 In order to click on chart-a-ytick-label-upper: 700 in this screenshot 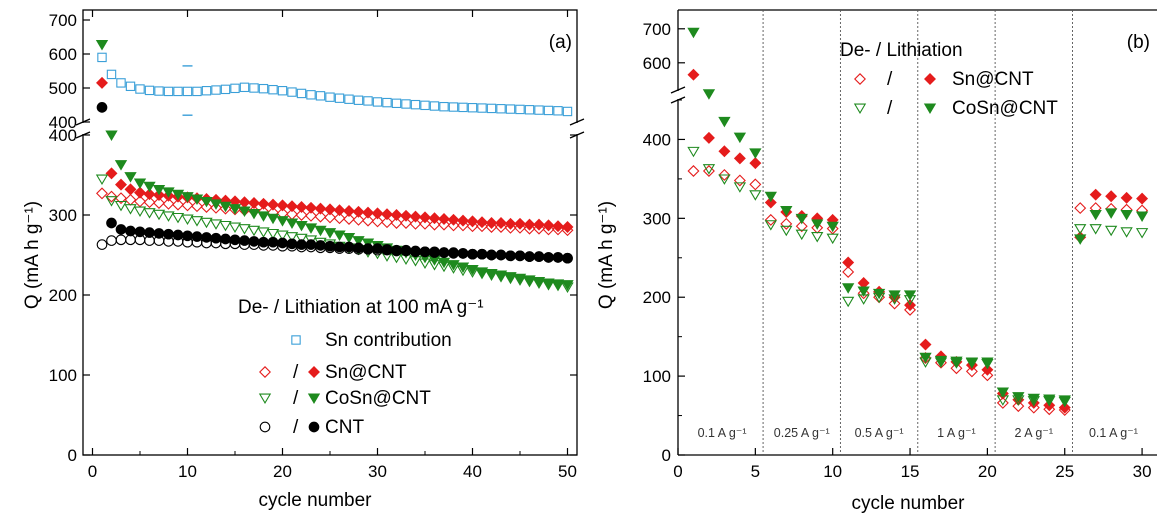, I will do `click(63, 20)`.